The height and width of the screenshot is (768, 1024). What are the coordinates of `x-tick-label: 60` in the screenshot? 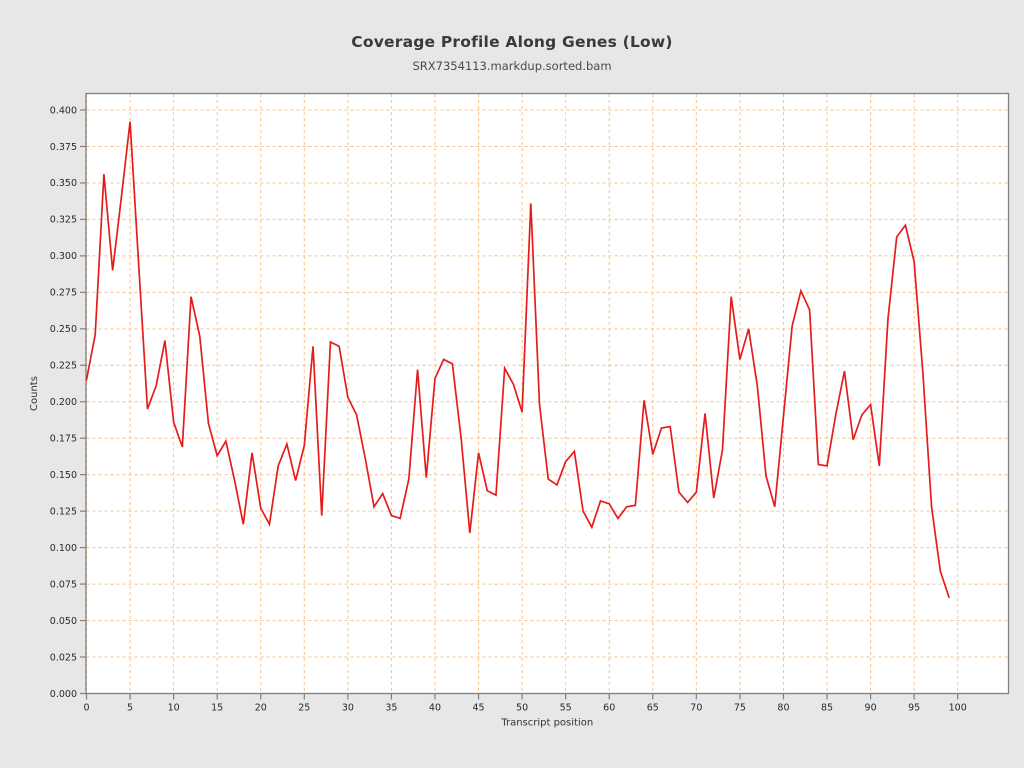 It's located at (609, 708).